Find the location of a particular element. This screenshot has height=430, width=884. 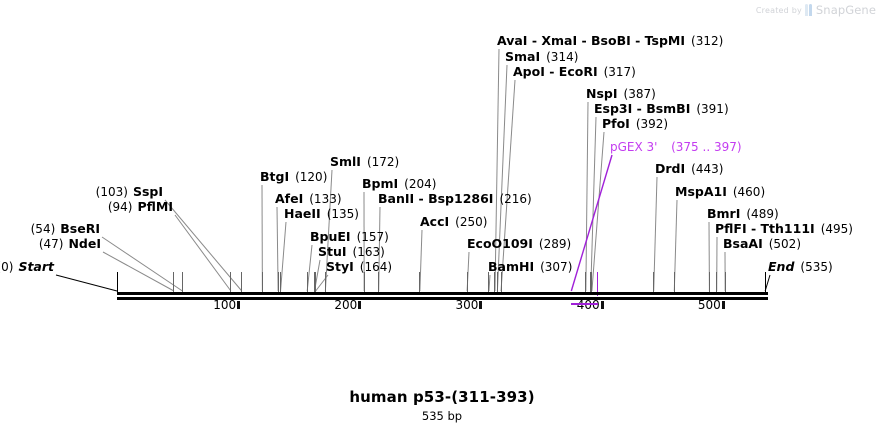

axis-tick-label-300: 300 is located at coordinates (467, 305).